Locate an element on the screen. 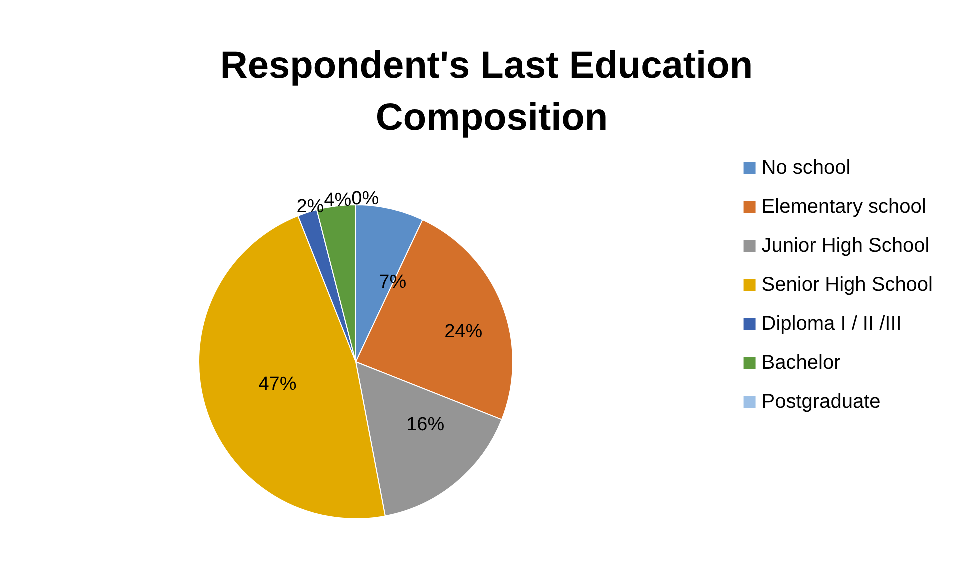  data-label: 16% is located at coordinates (425, 425).